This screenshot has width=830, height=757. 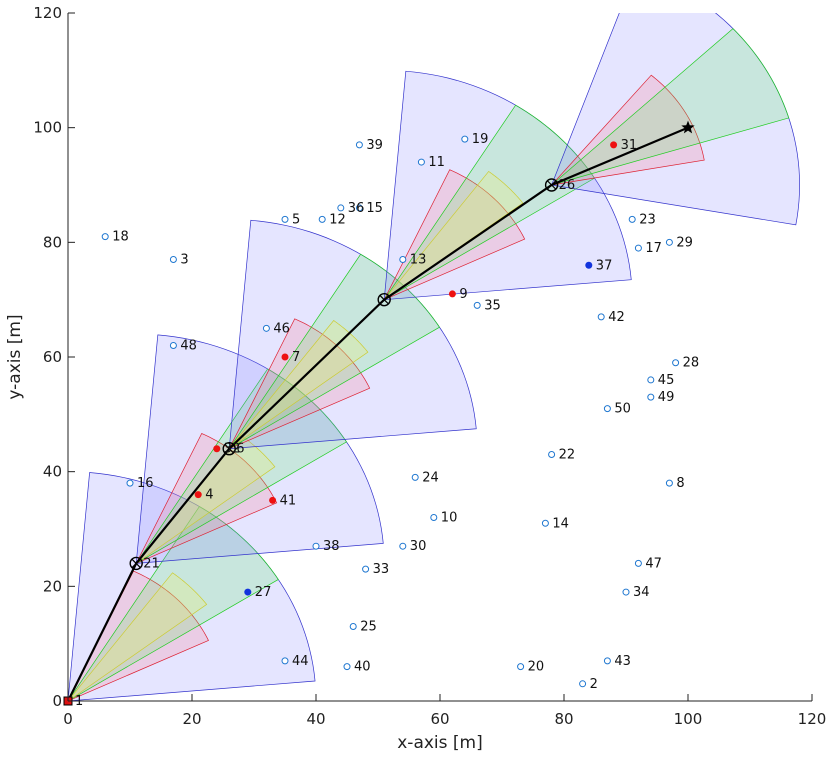 I want to click on node-label: 32, so click(x=232, y=449).